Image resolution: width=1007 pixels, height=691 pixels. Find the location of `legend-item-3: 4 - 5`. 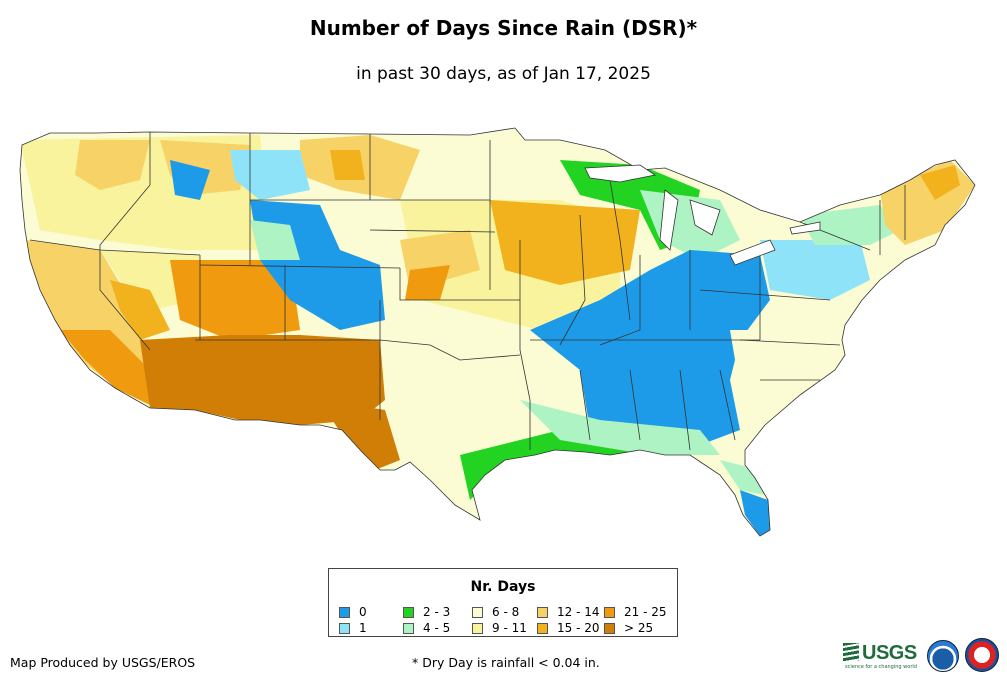

legend-item-3: 4 - 5 is located at coordinates (426, 628).